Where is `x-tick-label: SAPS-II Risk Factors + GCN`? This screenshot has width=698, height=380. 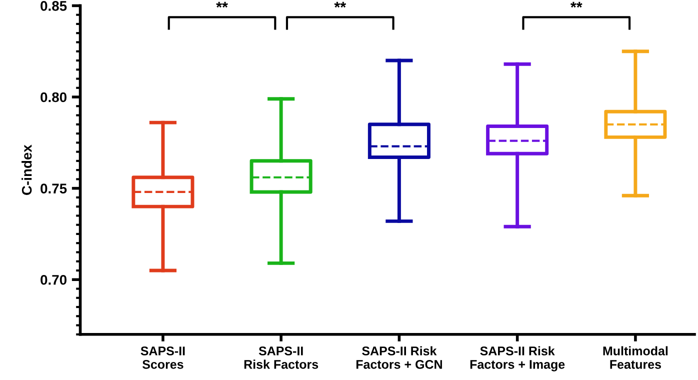
x-tick-label: SAPS-II Risk Factors + GCN is located at coordinates (399, 357).